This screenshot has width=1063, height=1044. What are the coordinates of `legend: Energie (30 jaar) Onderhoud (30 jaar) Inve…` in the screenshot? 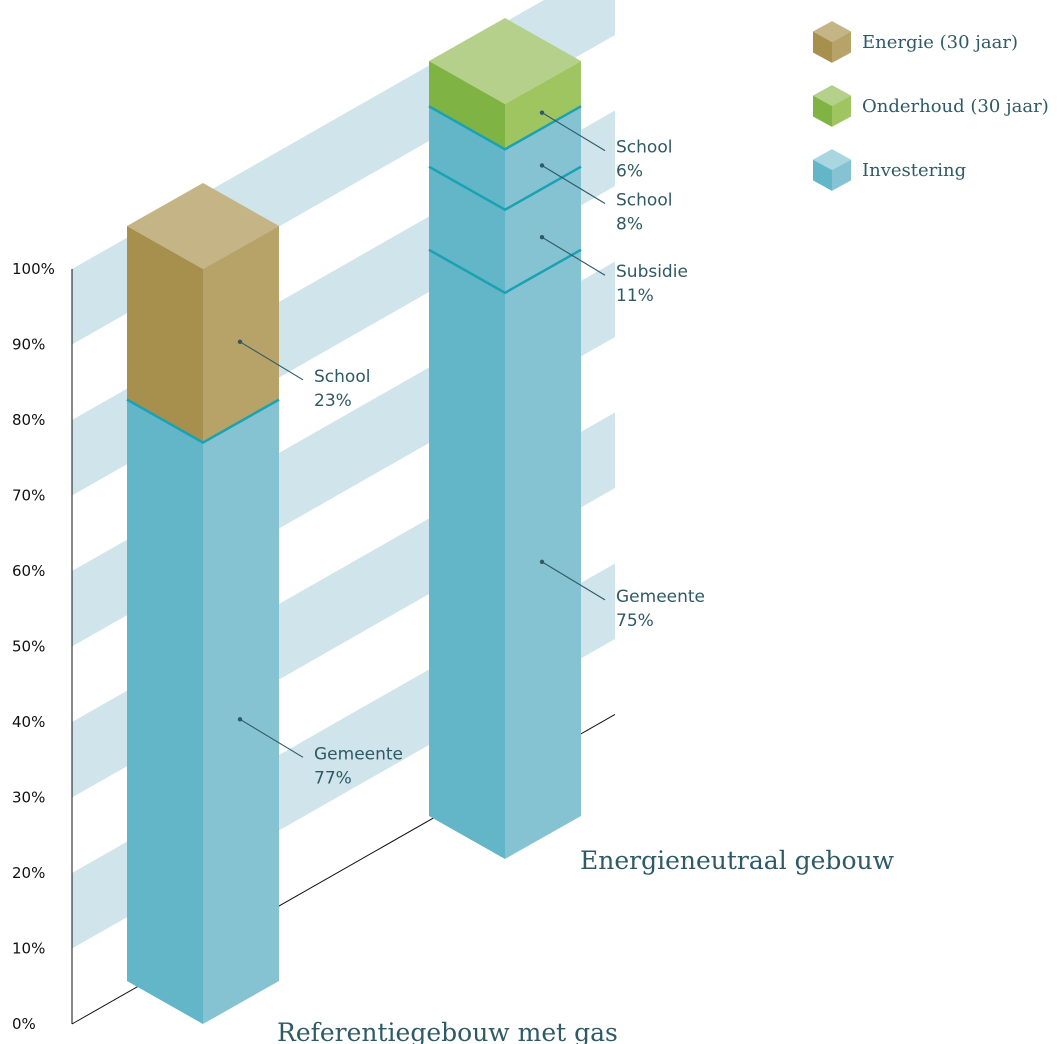 It's located at (931, 106).